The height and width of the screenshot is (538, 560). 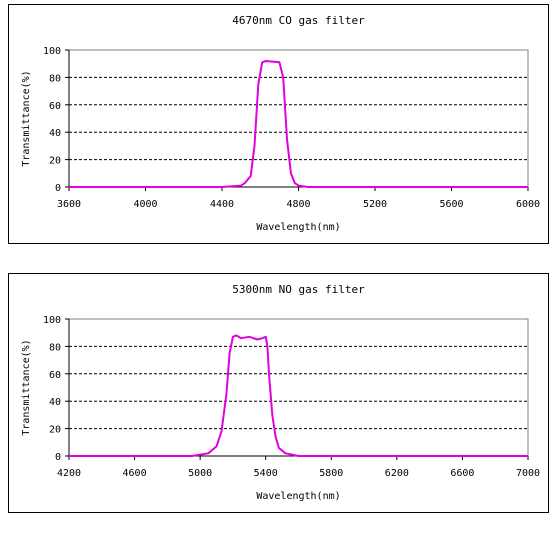 I want to click on x-tick-label: 6200, so click(x=397, y=473).